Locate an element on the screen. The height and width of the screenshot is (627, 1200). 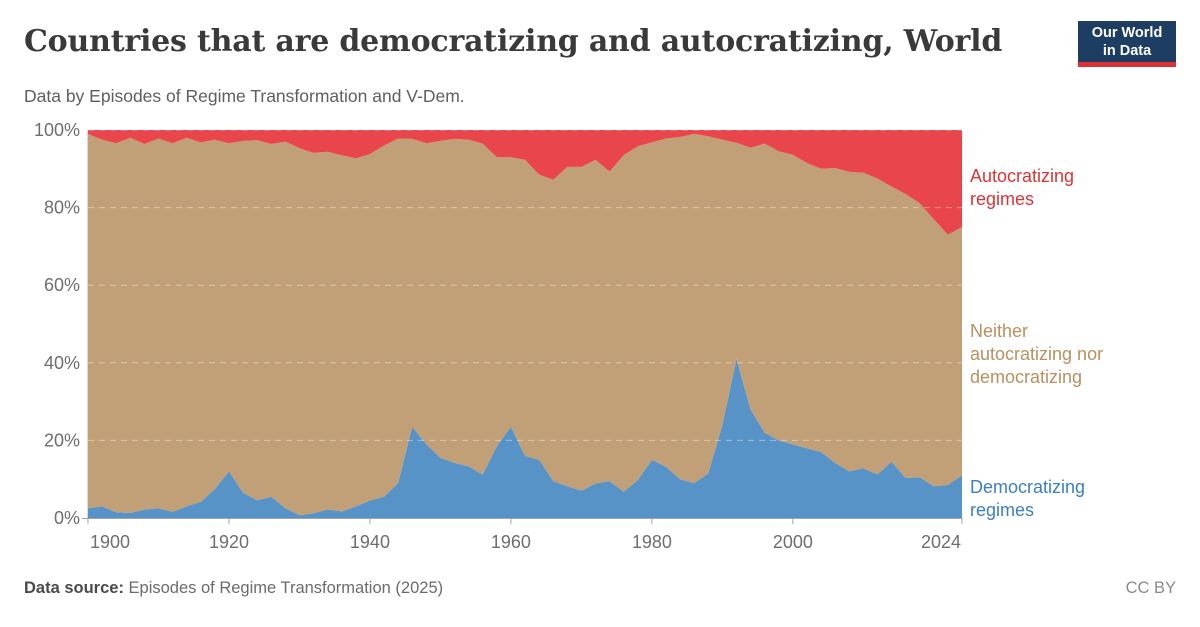
y-axis-tick-label: 0% is located at coordinates (67, 518).